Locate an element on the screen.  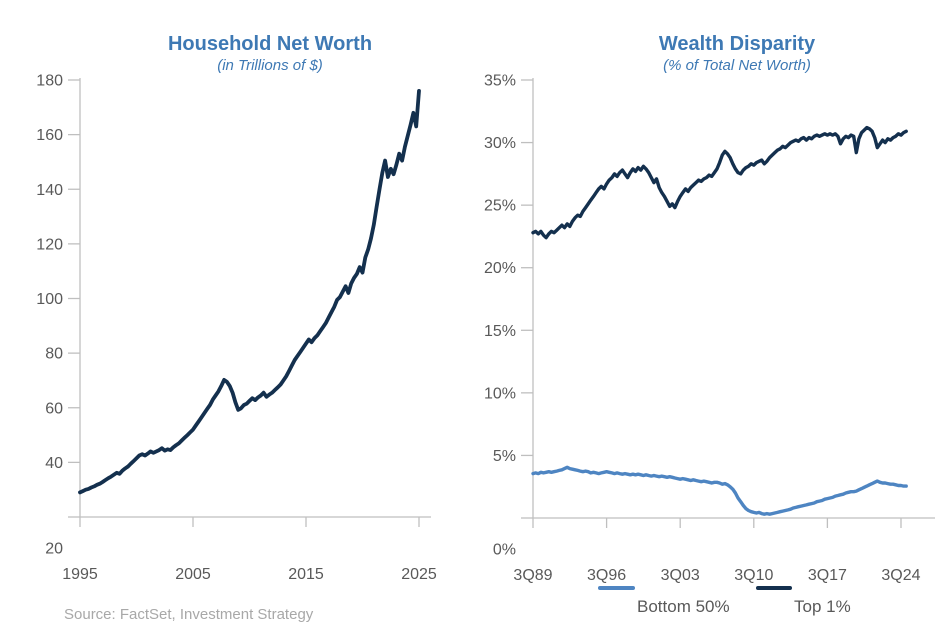
x-tick-label: 3Q89 is located at coordinates (532, 575).